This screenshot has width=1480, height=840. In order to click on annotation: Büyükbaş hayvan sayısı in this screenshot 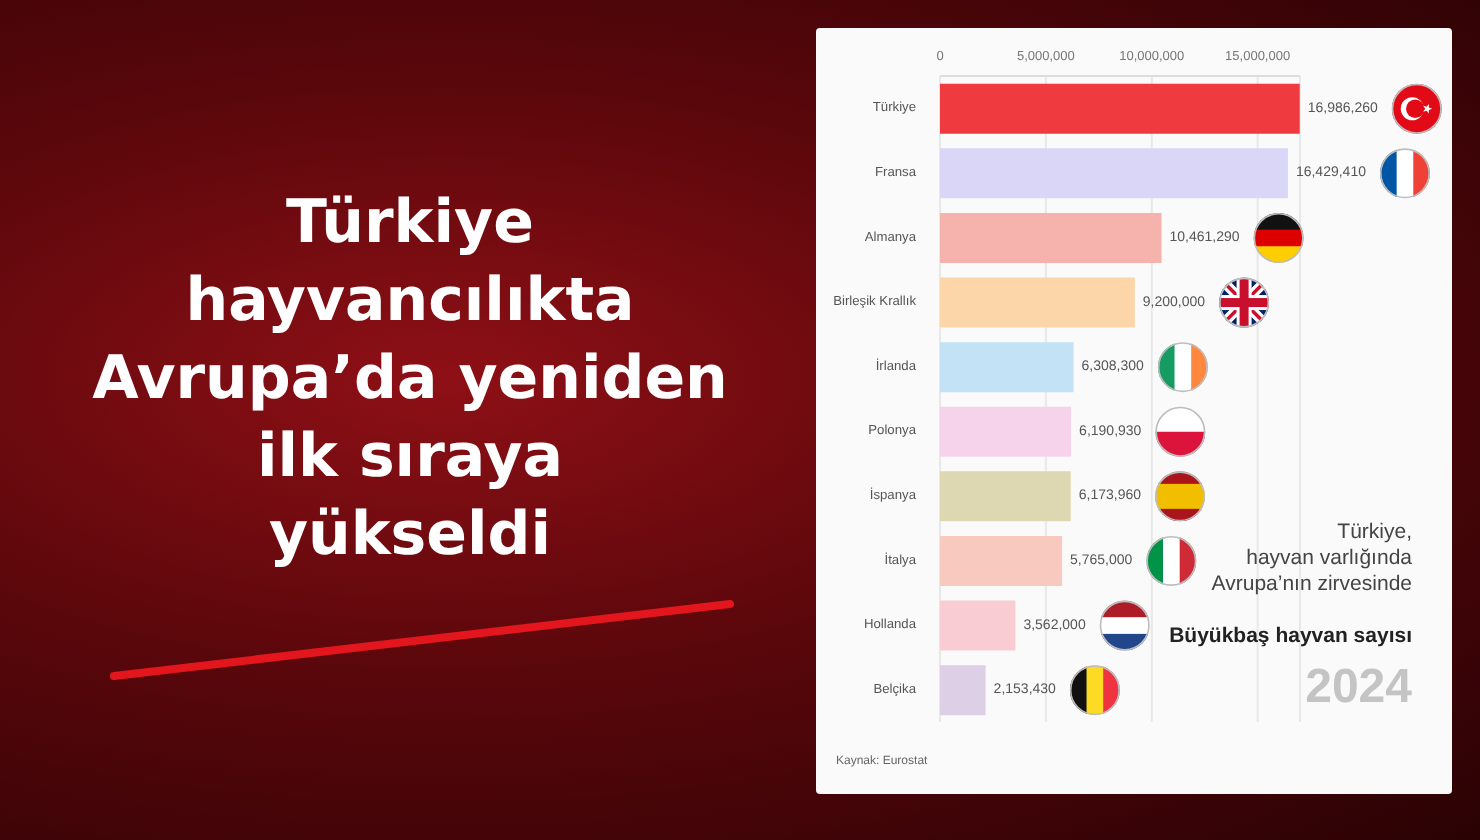, I will do `click(1290, 636)`.